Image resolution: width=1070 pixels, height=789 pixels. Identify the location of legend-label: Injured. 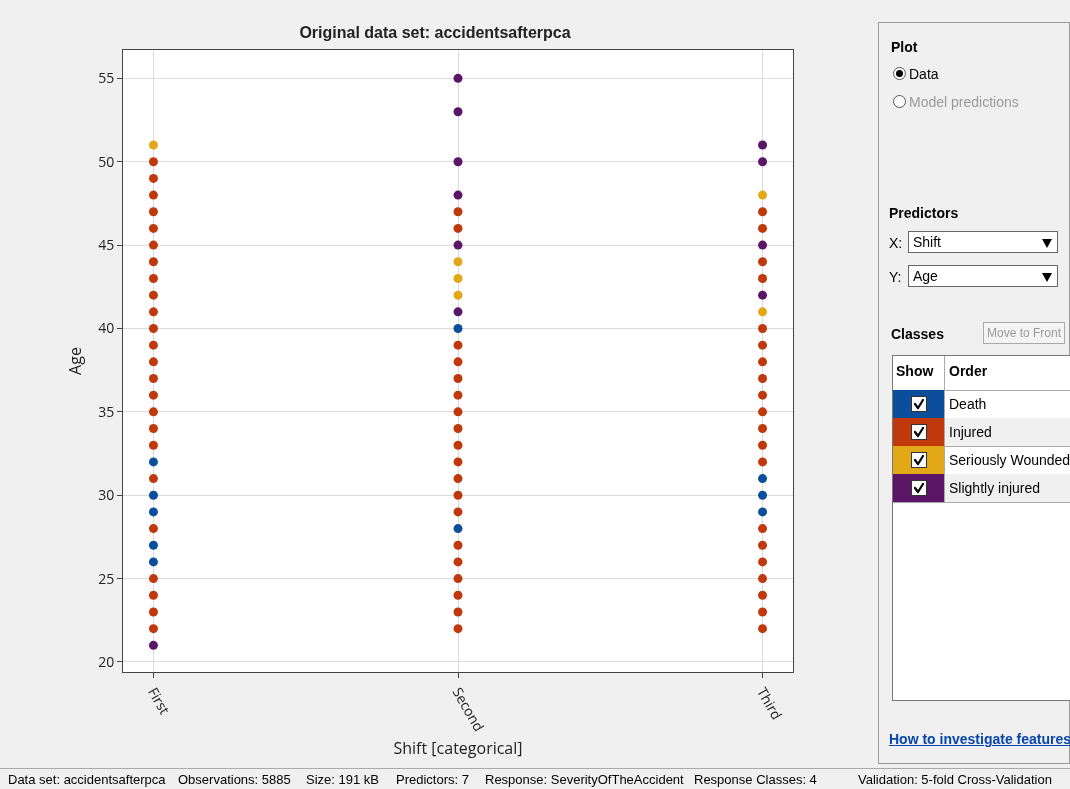
(970, 432).